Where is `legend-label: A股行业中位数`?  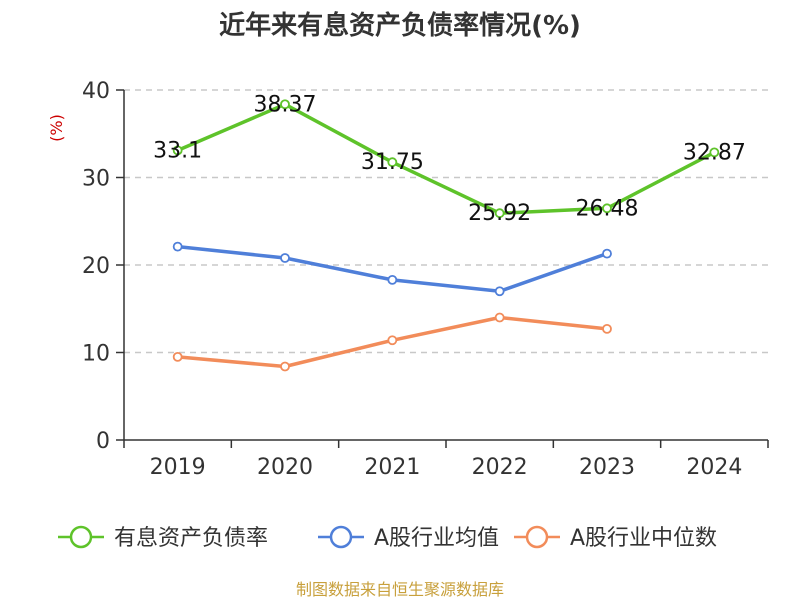 legend-label: A股行业中位数 is located at coordinates (643, 538).